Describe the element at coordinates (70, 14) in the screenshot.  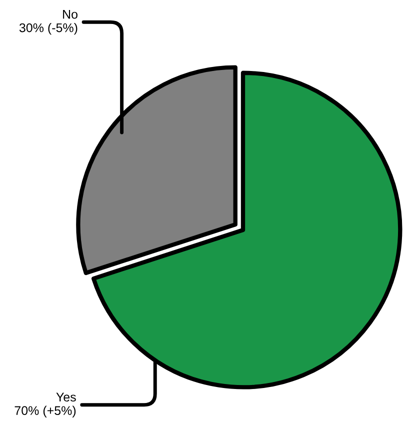
I see `slice-label: No` at that location.